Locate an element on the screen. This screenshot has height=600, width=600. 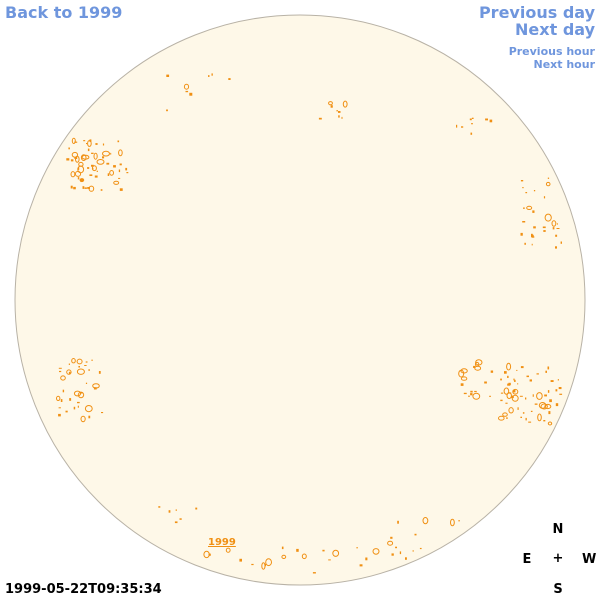
year-link: 1999 is located at coordinates (222, 542).